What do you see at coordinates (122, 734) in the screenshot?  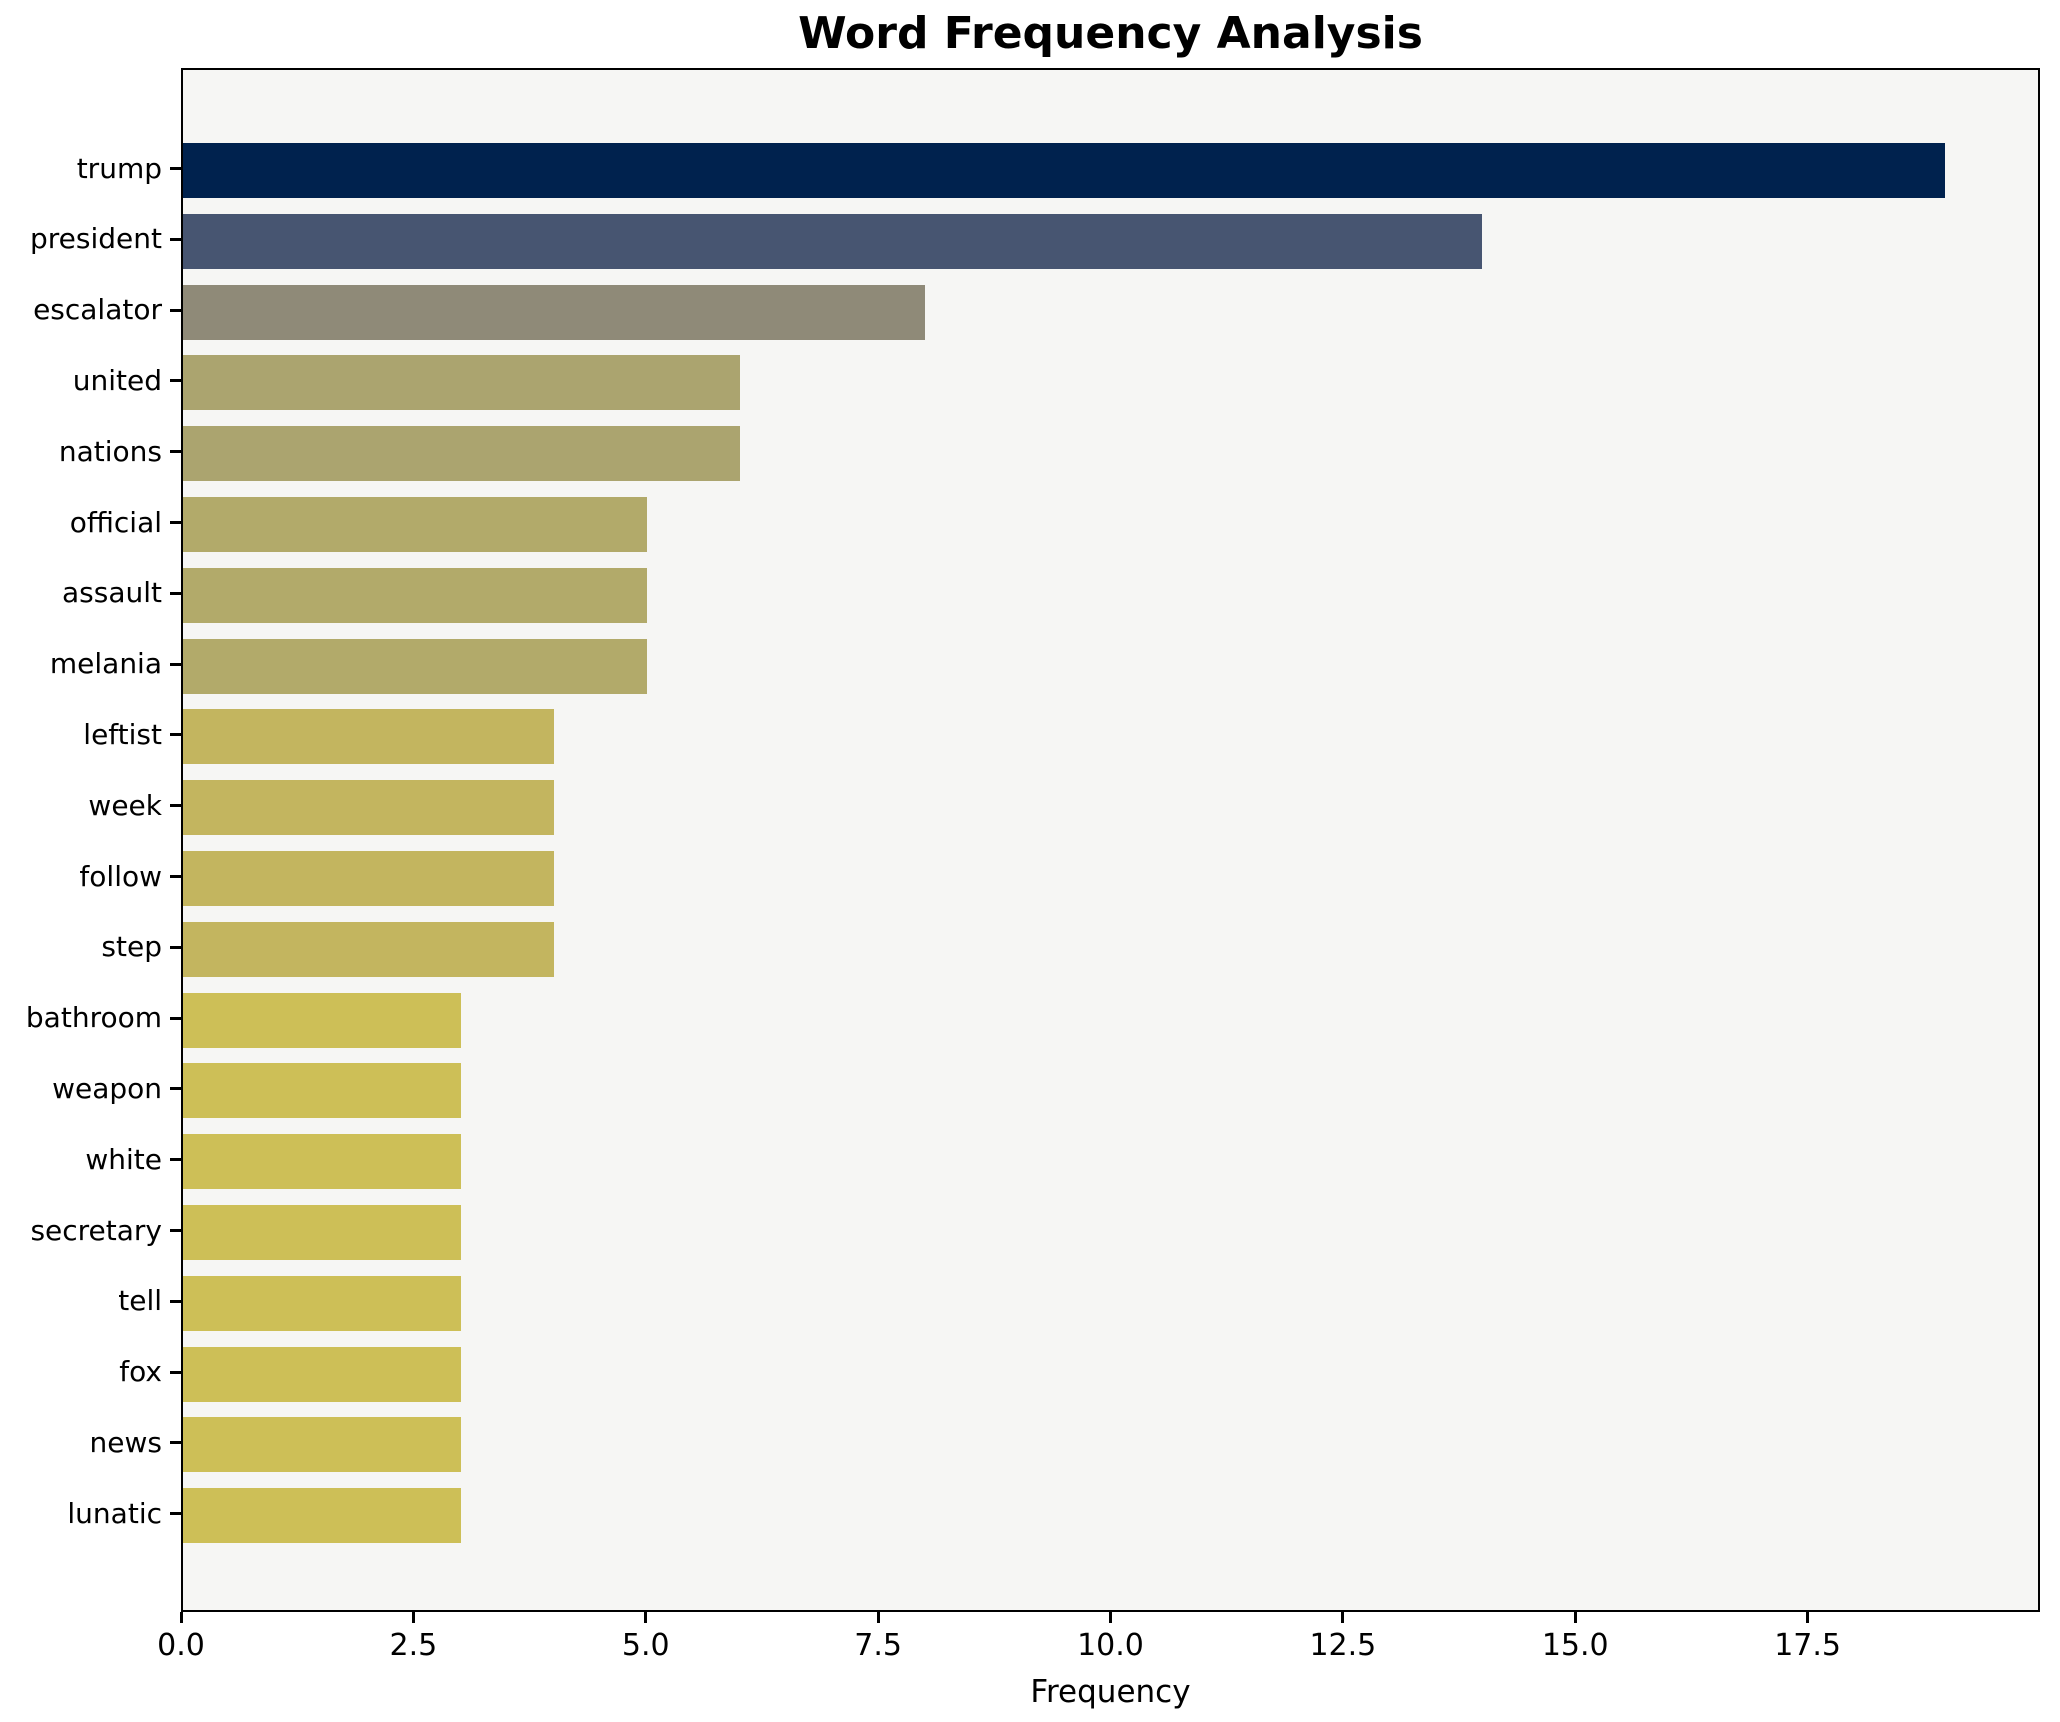 I see `y-tick-label-leftist: leftist` at bounding box center [122, 734].